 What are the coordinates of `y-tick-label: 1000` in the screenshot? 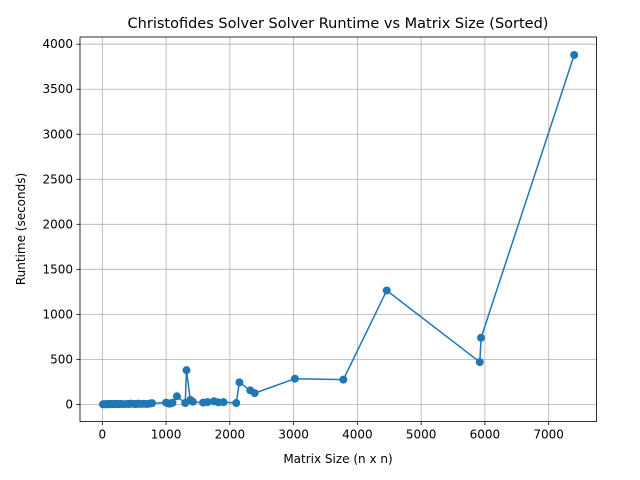 It's located at (57, 314).